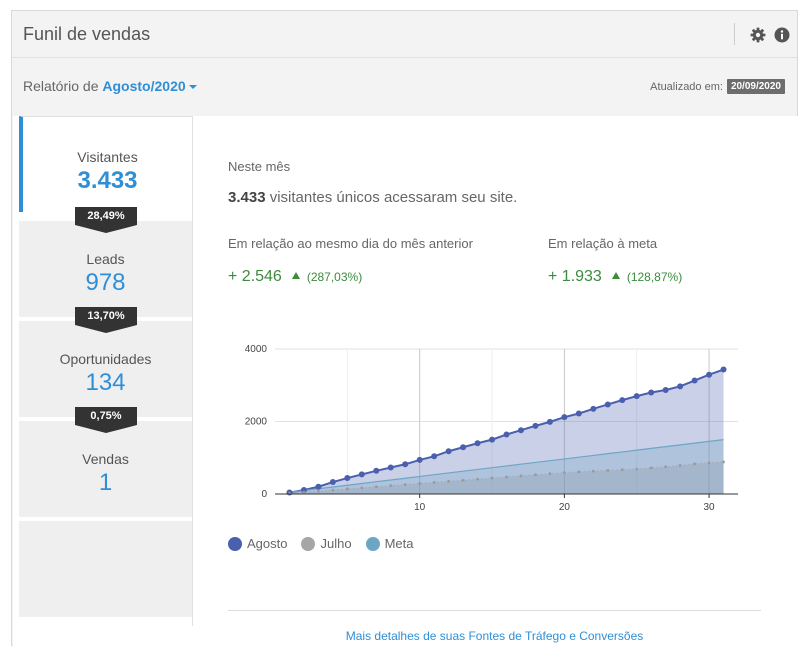 This screenshot has width=807, height=655. Describe the element at coordinates (420, 506) in the screenshot. I see `x-tick-label: 10` at that location.